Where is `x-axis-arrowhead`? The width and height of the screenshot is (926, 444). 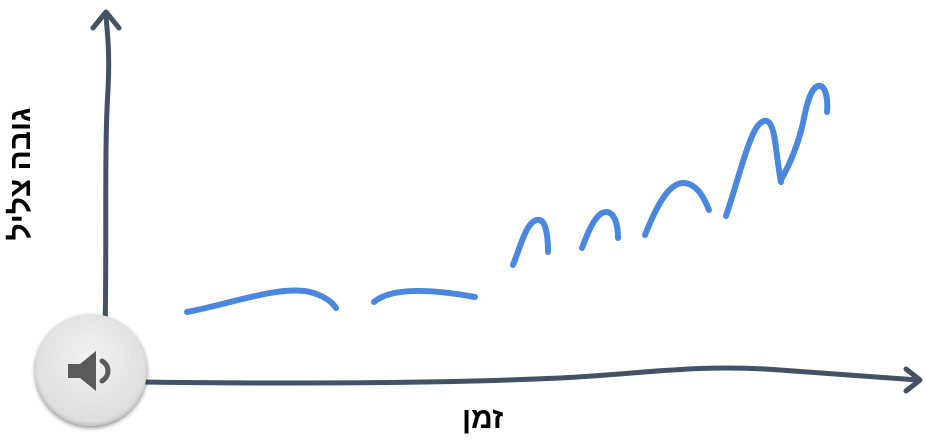
x-axis-arrowhead is located at coordinates (913, 380).